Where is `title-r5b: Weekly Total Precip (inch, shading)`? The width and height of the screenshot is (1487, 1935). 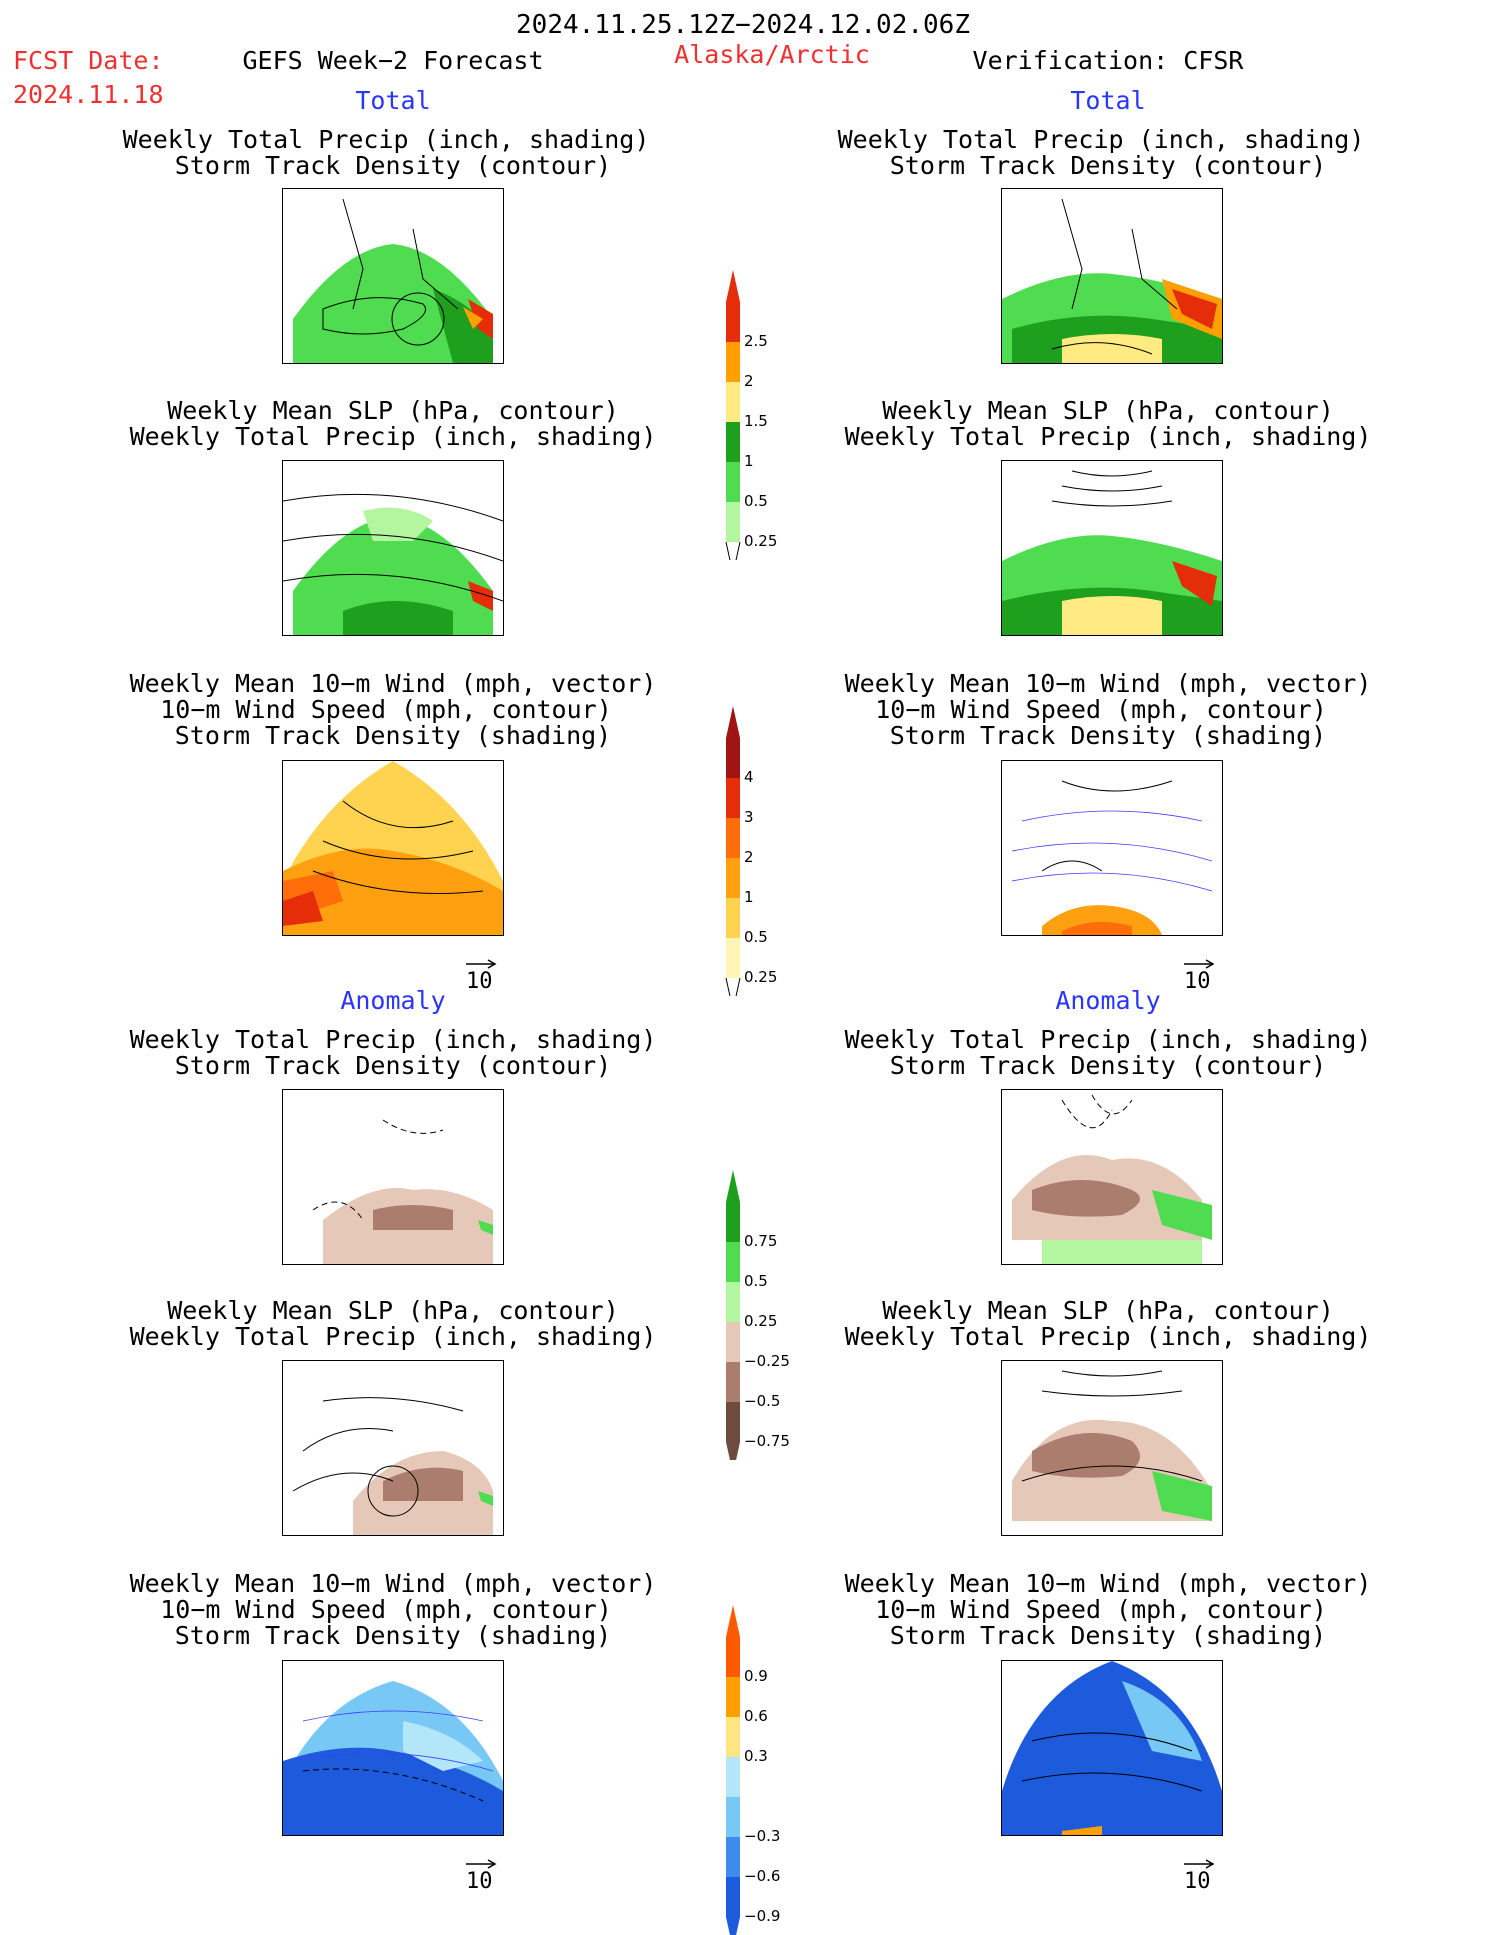 title-r5b: Weekly Total Precip (inch, shading) is located at coordinates (1108, 1336).